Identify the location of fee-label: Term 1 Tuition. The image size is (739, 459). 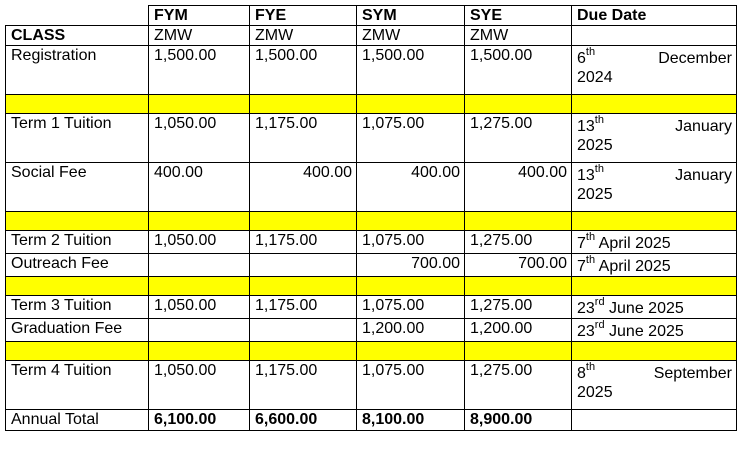
(77, 138).